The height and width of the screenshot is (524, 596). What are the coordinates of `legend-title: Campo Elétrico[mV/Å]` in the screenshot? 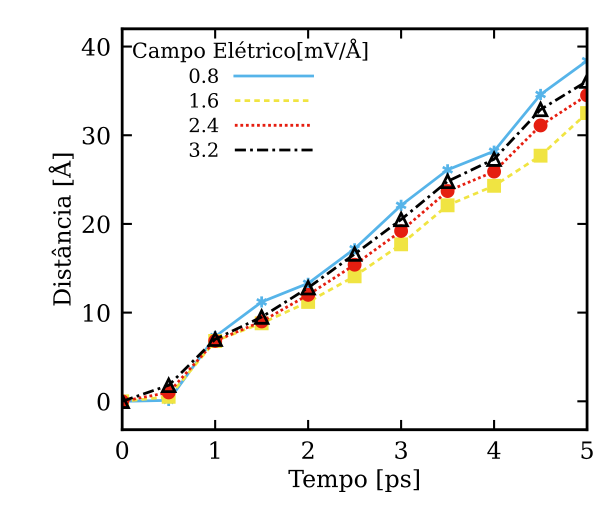 It's located at (250, 50).